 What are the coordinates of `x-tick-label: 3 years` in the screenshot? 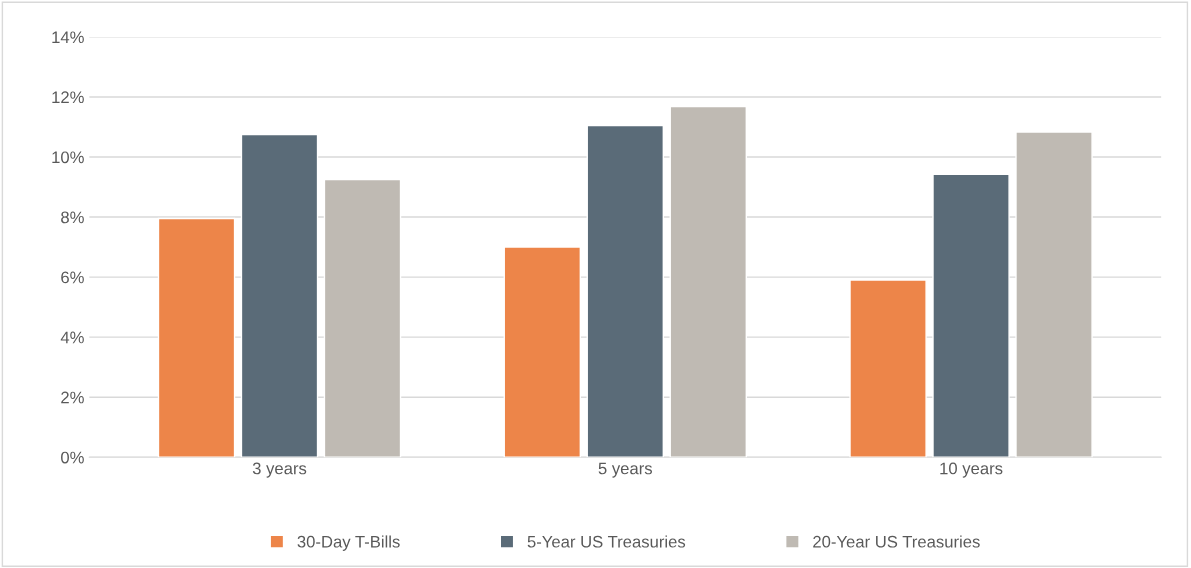 It's located at (279, 470).